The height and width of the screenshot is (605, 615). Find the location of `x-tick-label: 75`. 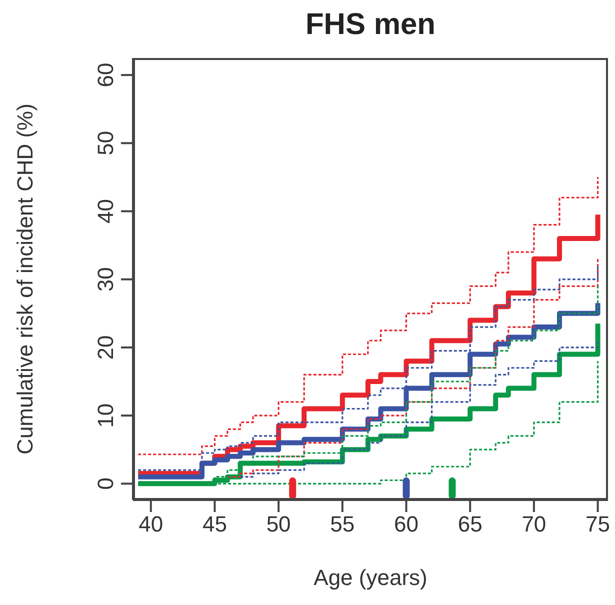

x-tick-label: 75 is located at coordinates (598, 524).